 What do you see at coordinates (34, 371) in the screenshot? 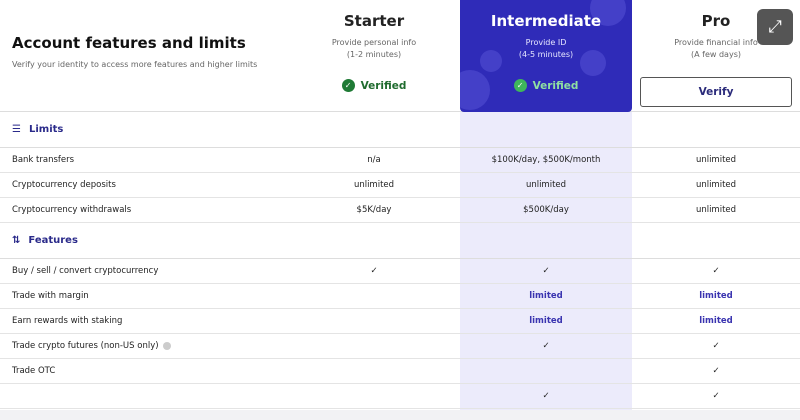
I see `row-label: Trade OTC` at bounding box center [34, 371].